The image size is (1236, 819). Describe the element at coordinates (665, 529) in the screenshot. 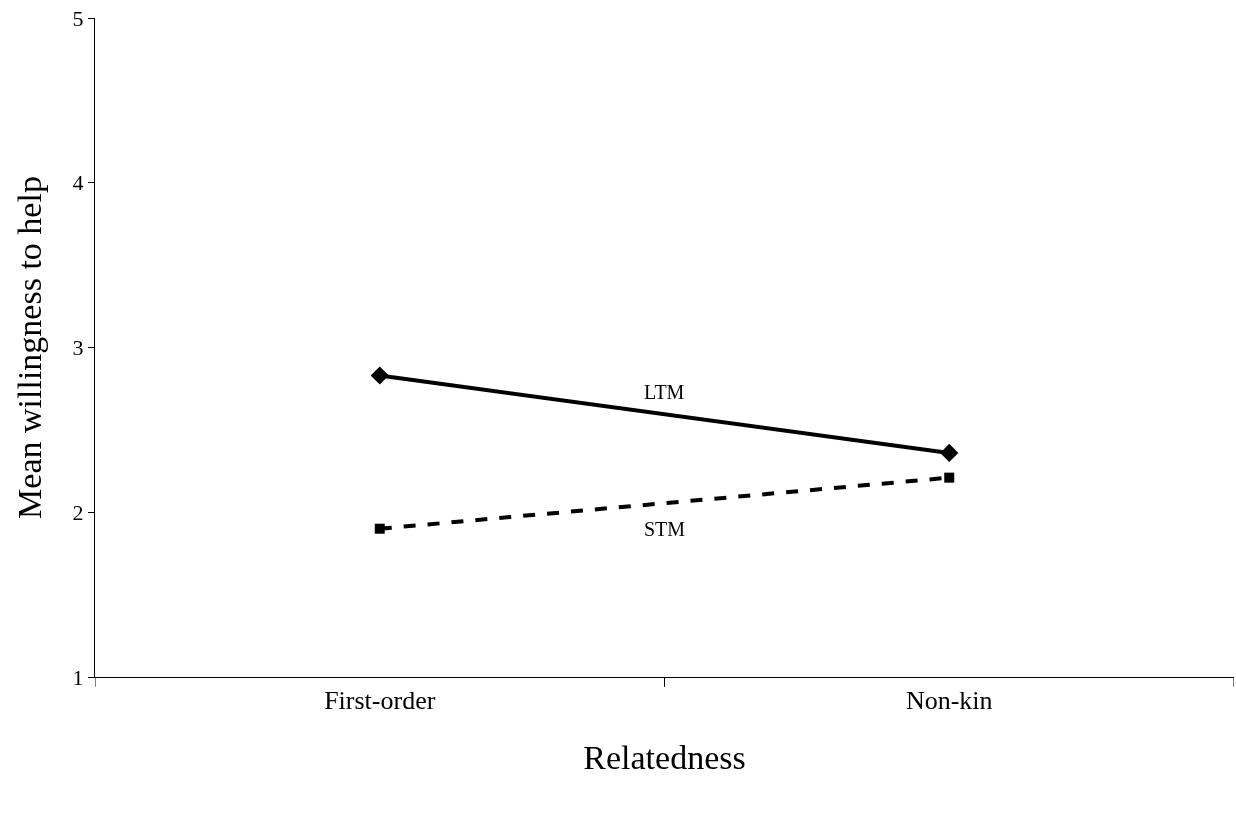

I see `series-label: STM` at that location.